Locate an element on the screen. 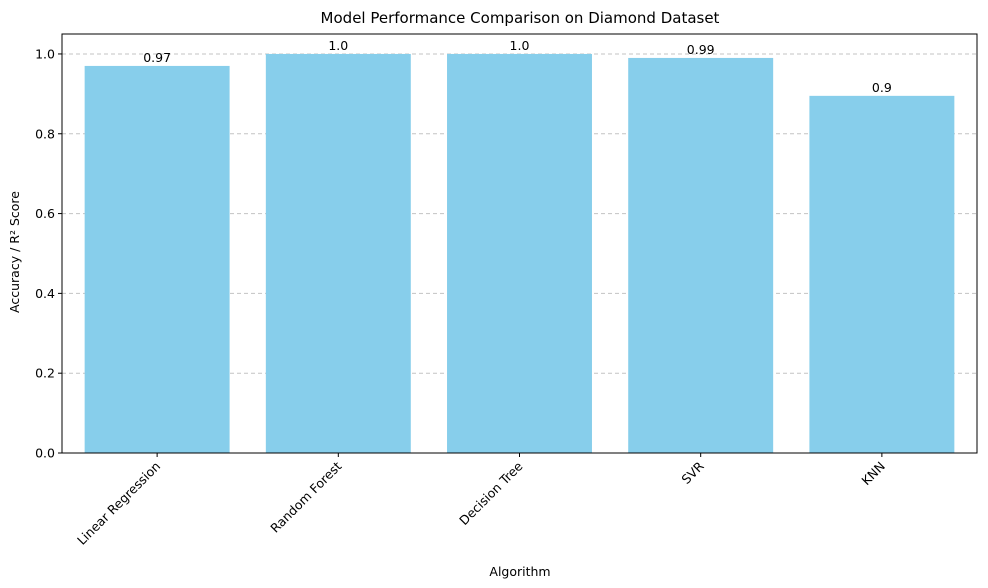 This screenshot has height=588, width=988. bar-decision-tree is located at coordinates (519, 253).